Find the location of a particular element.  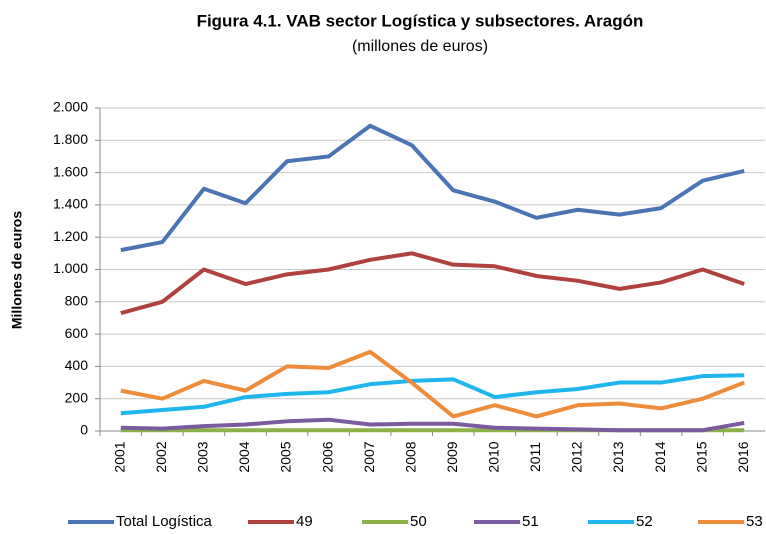

x-tick-label: 2015 is located at coordinates (701, 456).